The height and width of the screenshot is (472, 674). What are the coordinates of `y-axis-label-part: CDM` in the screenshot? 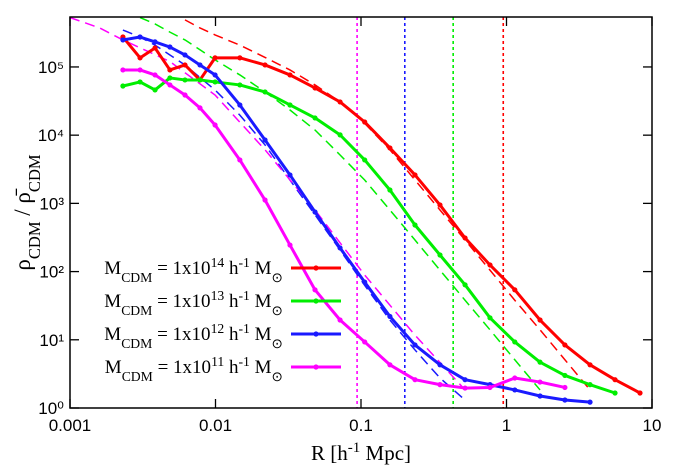 It's located at (34, 240).